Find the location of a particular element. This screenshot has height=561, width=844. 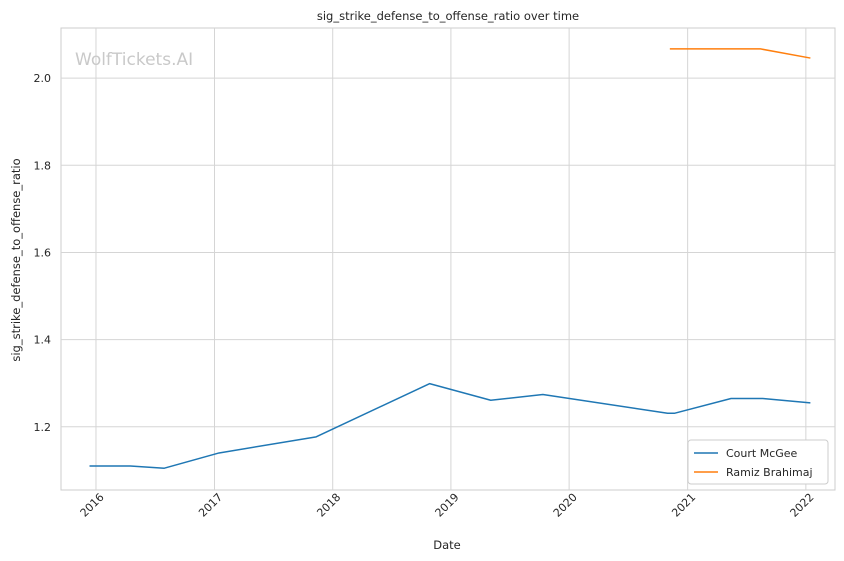

x-tick-label: 2022 is located at coordinates (802, 505).